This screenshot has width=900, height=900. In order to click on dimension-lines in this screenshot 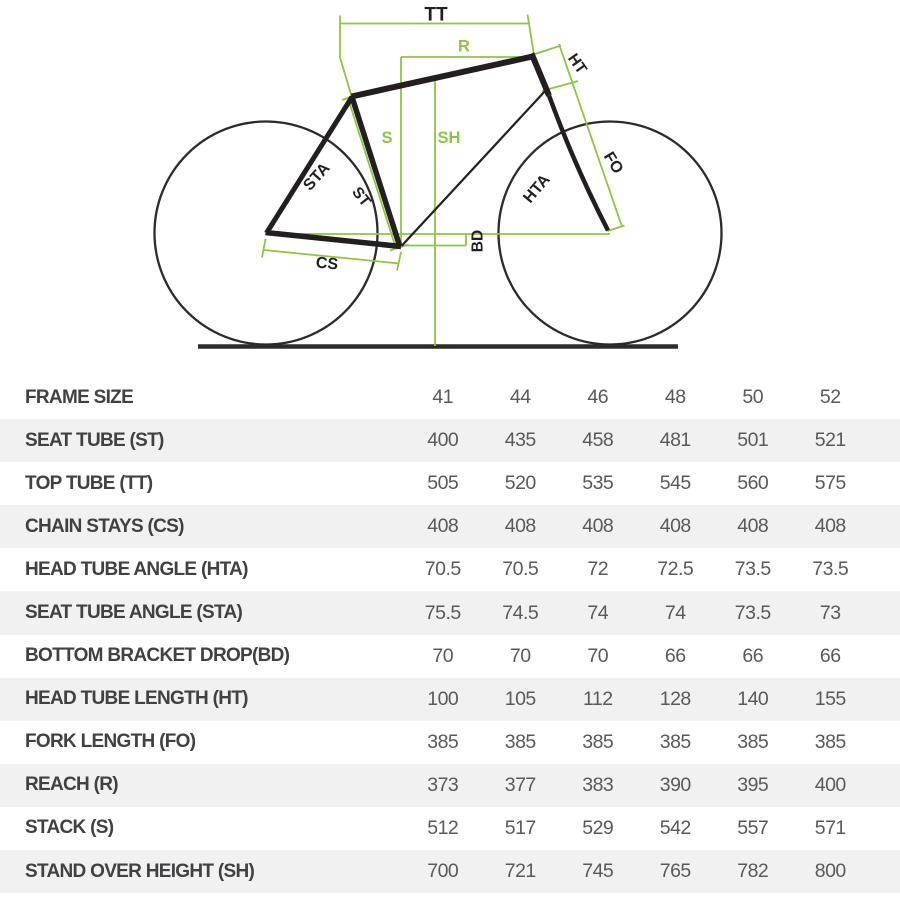, I will do `click(443, 180)`.